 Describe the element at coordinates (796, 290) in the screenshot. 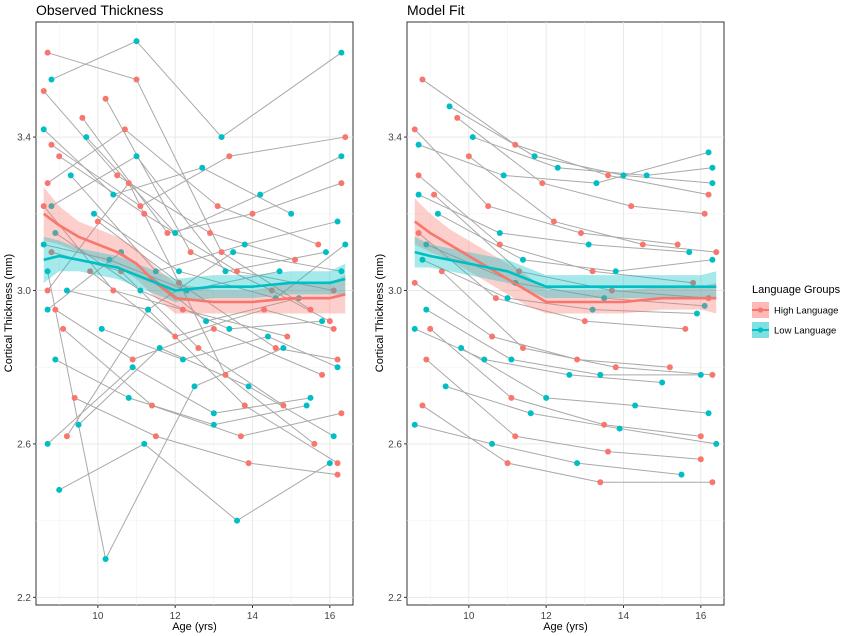

I see `legend-title: Language Groups` at that location.